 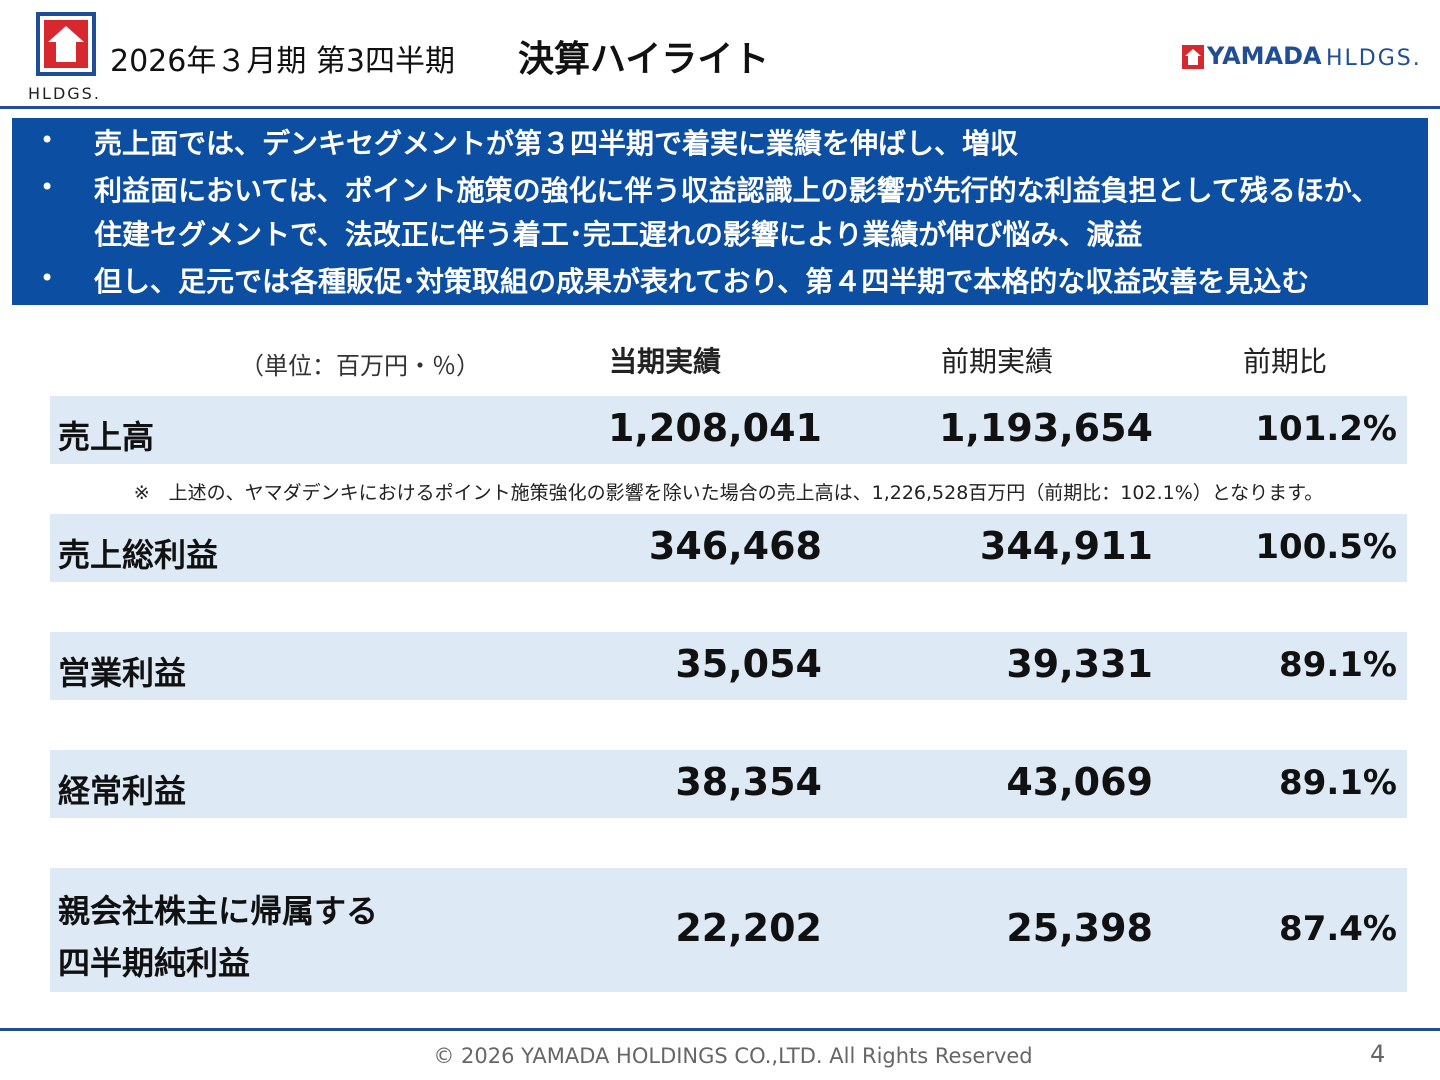 What do you see at coordinates (1079, 782) in the screenshot?
I see `row-value: 43,069` at bounding box center [1079, 782].